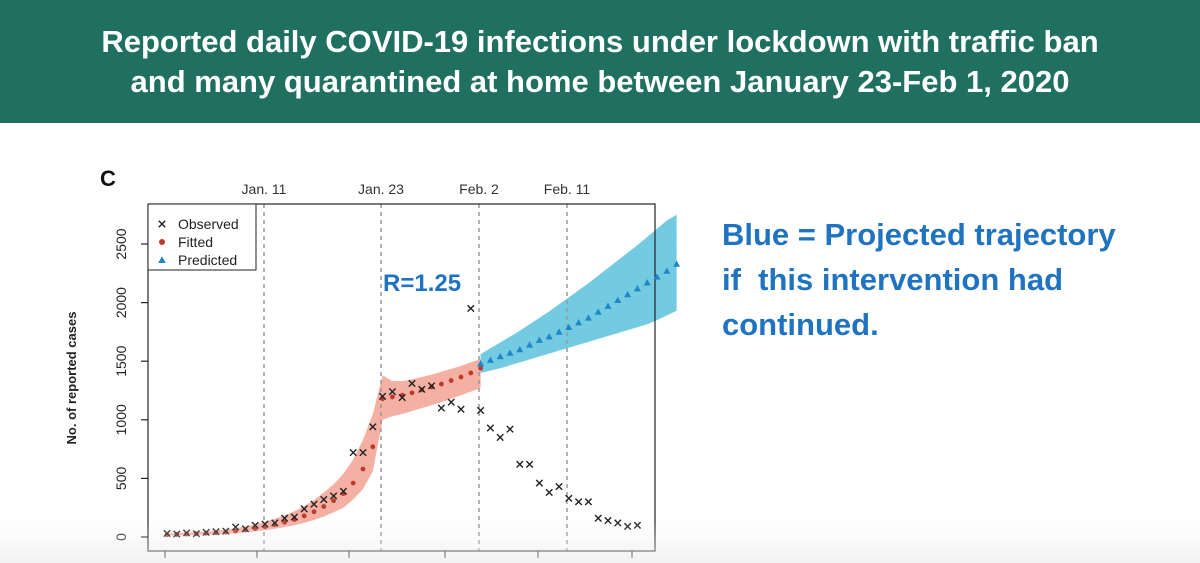 The image size is (1200, 563). Describe the element at coordinates (264, 189) in the screenshot. I see `date-label: Jan. 11` at that location.